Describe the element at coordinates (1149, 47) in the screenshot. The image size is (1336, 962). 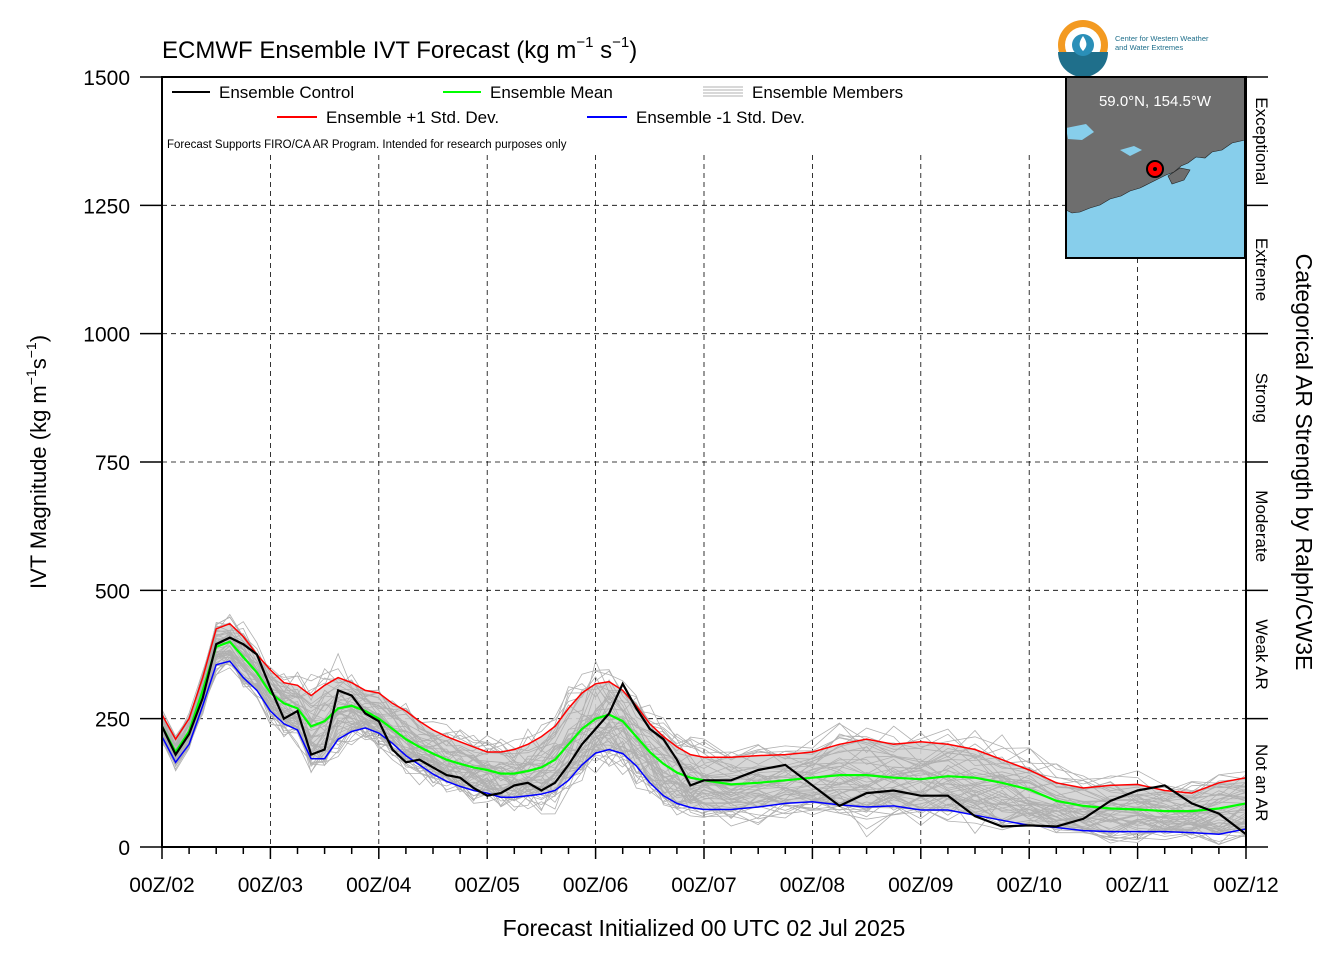
I see `logo-line2: and Water Extremes` at that location.